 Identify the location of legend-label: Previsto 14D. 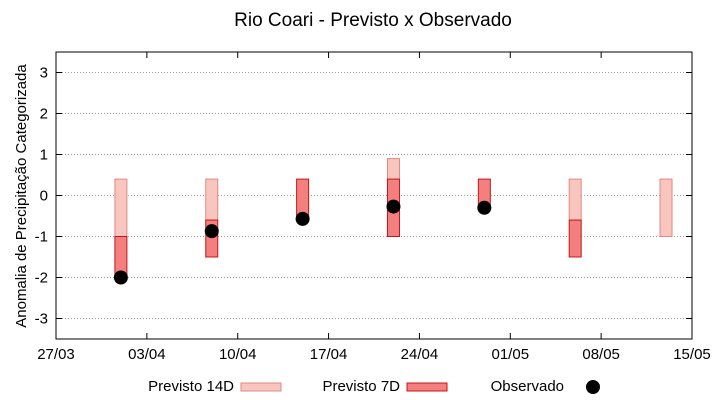
(191, 386).